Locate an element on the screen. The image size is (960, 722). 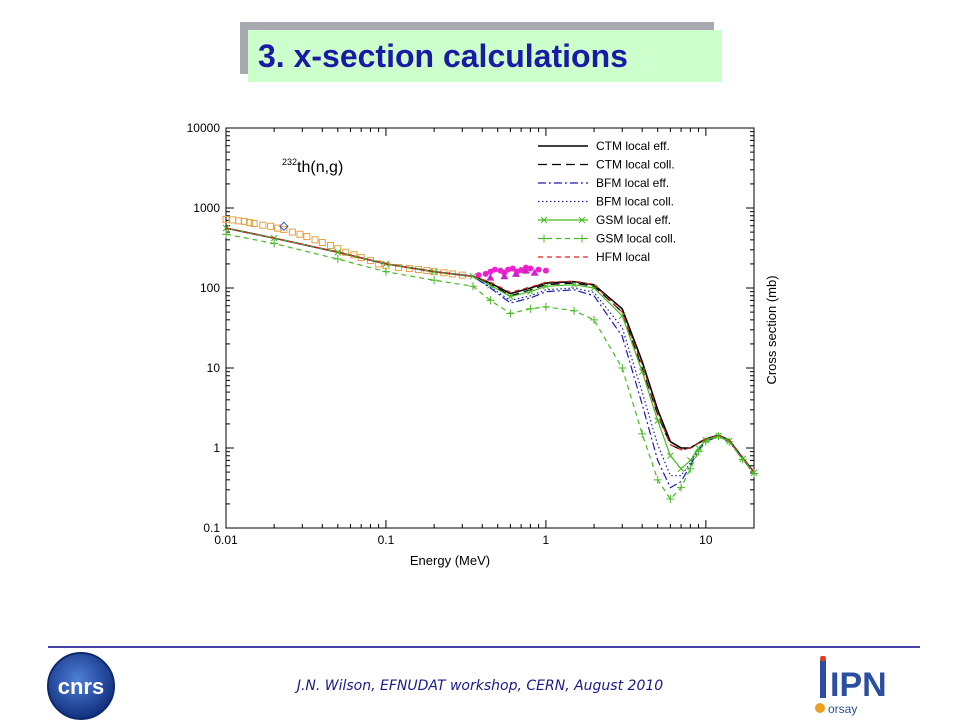
legend-label: CTM local eff. is located at coordinates (633, 146).